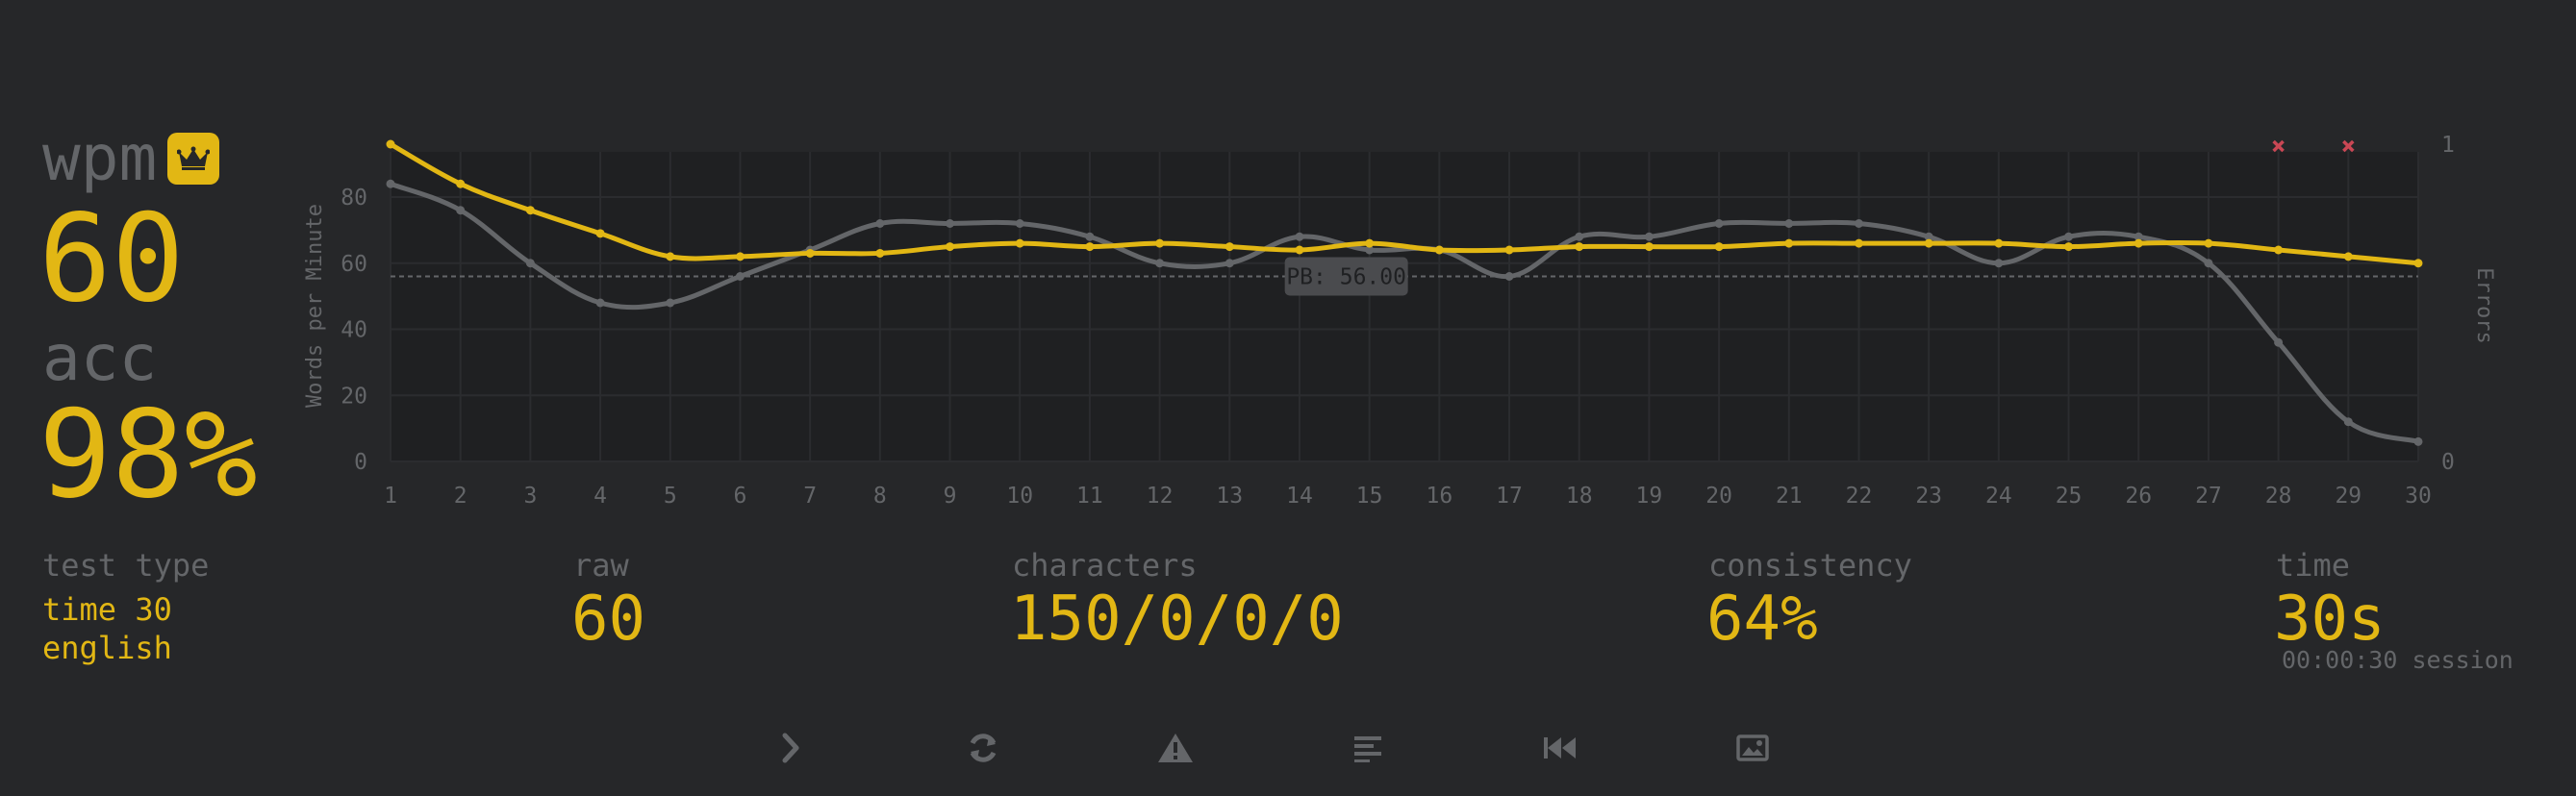  I want to click on x-tick-label: 6, so click(740, 497).